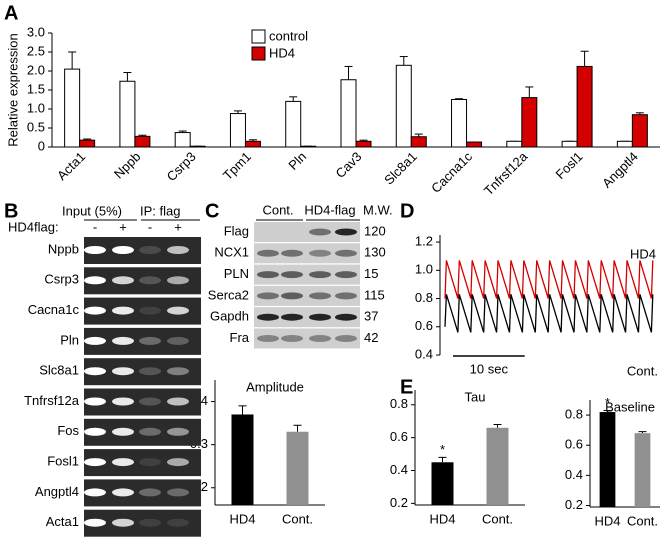 This screenshot has width=664, height=540. What do you see at coordinates (62, 521) in the screenshot?
I see `row-label: Acta1` at bounding box center [62, 521].